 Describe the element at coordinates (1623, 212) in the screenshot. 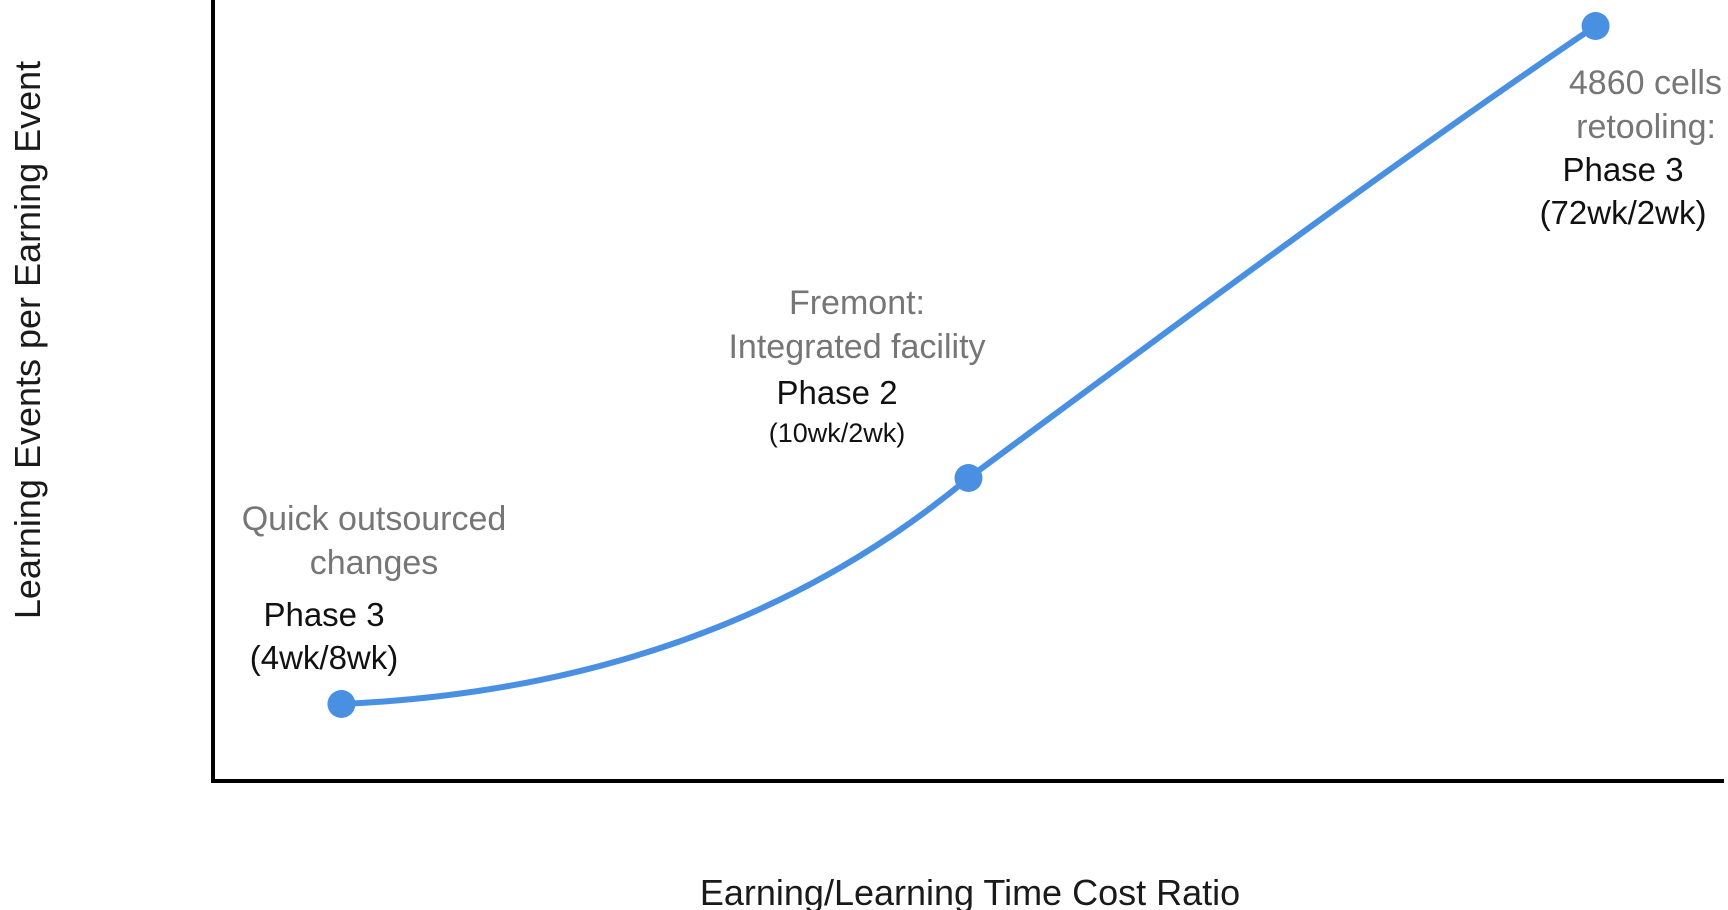

I see `annotation-ratio: (72wk/2wk)` at that location.